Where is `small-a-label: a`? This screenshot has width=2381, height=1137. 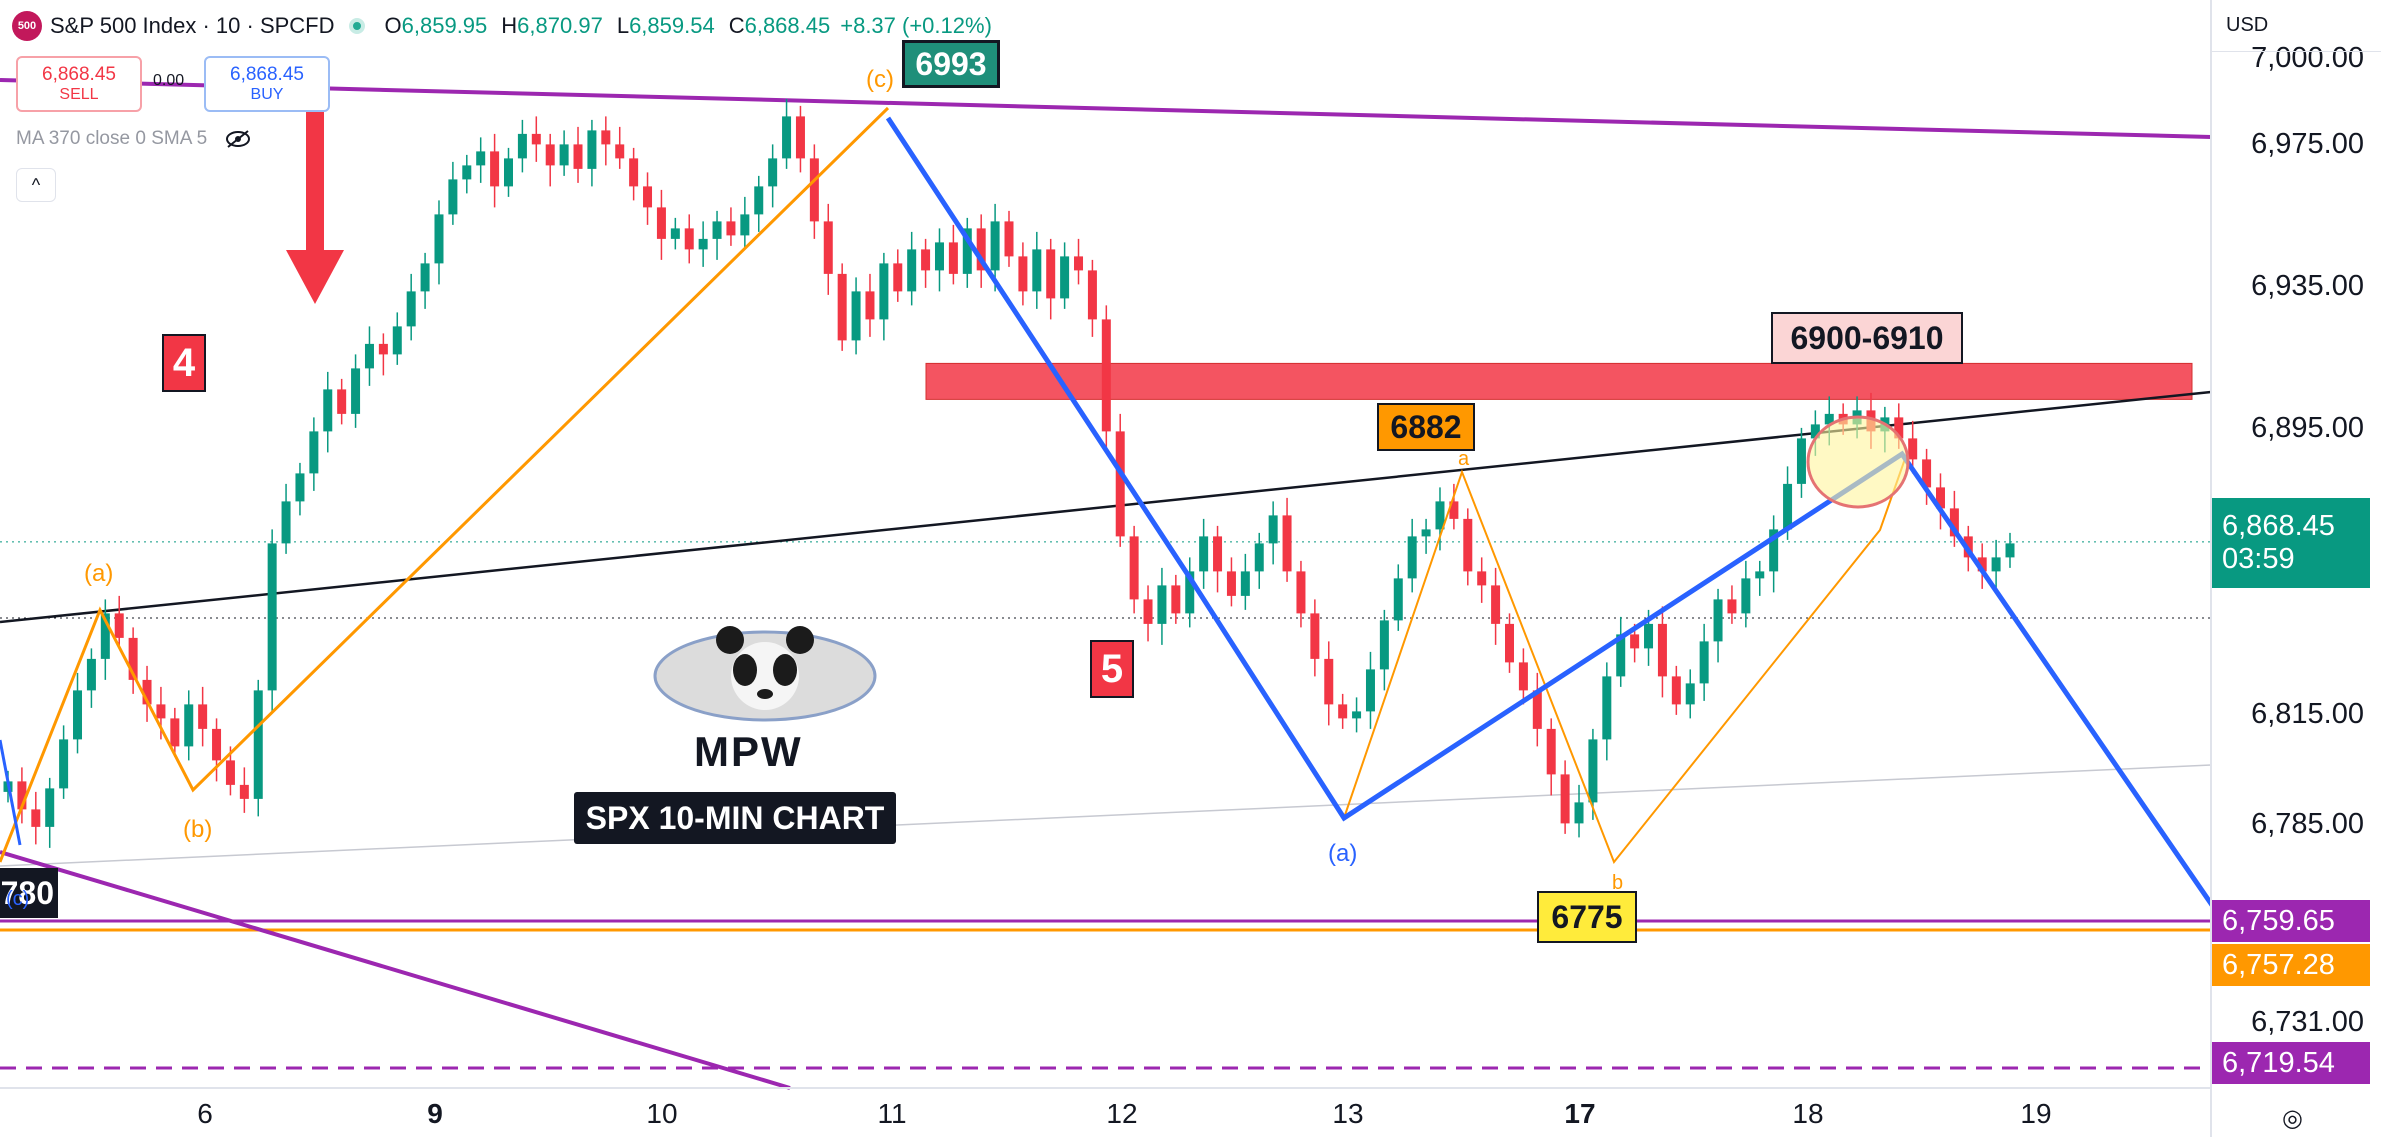
small-a-label: a is located at coordinates (1464, 459).